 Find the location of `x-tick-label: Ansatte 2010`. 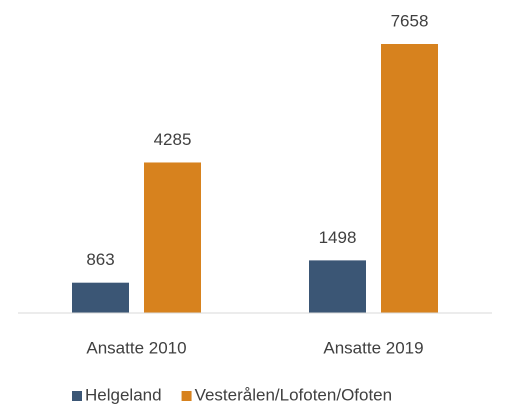

x-tick-label: Ansatte 2010 is located at coordinates (136, 347).